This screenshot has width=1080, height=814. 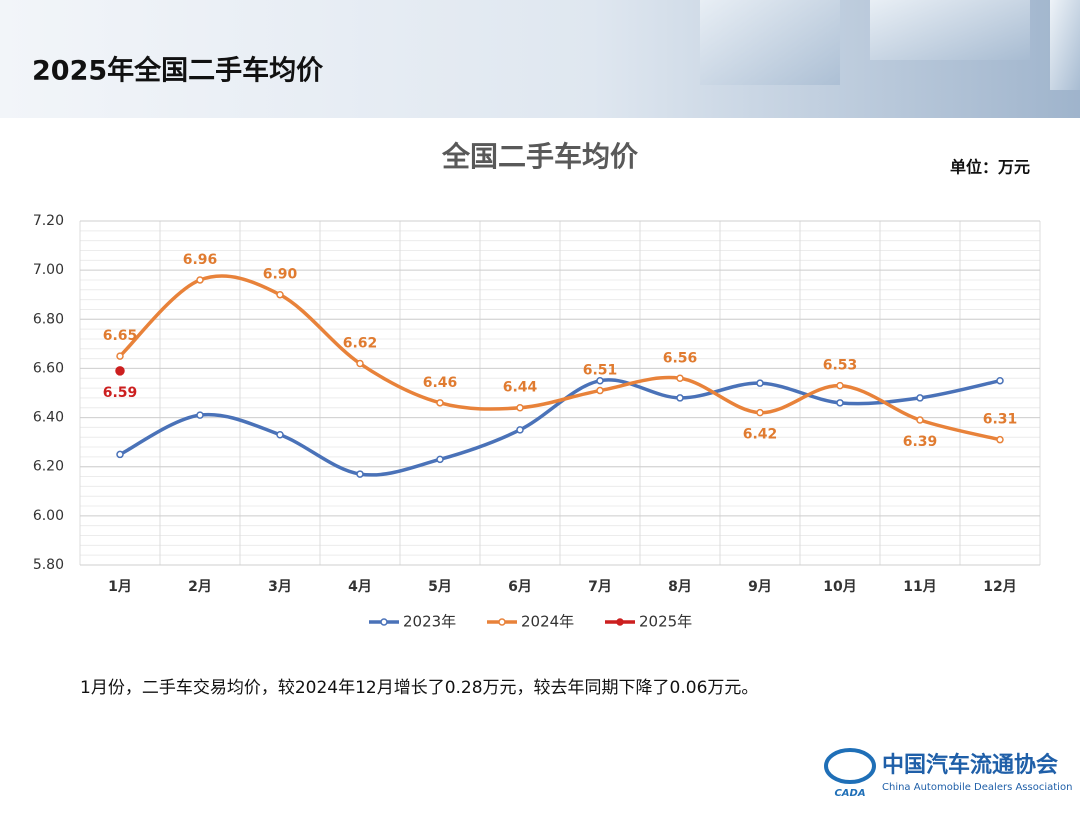 What do you see at coordinates (48, 368) in the screenshot?
I see `y-tick-label: 6.60` at bounding box center [48, 368].